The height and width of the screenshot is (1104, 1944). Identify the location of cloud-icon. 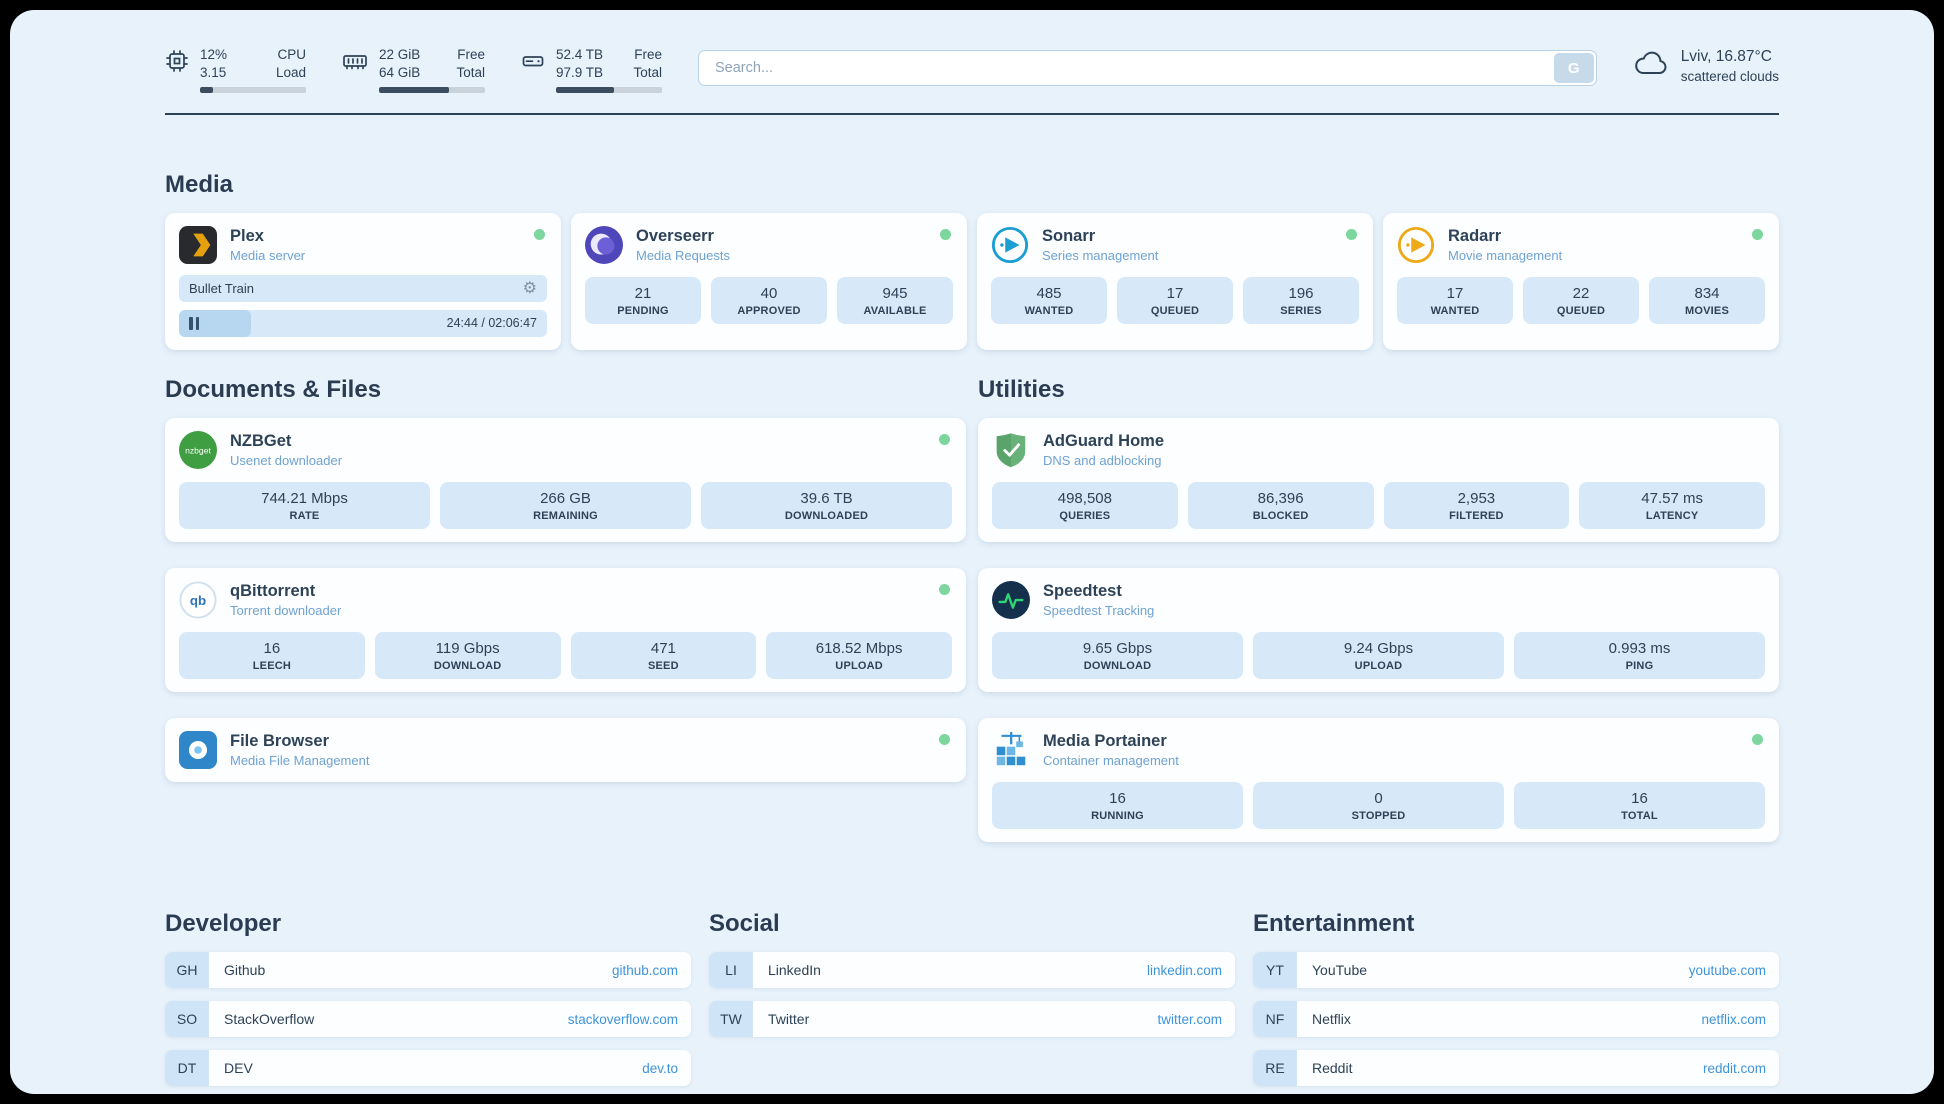
(1651, 66).